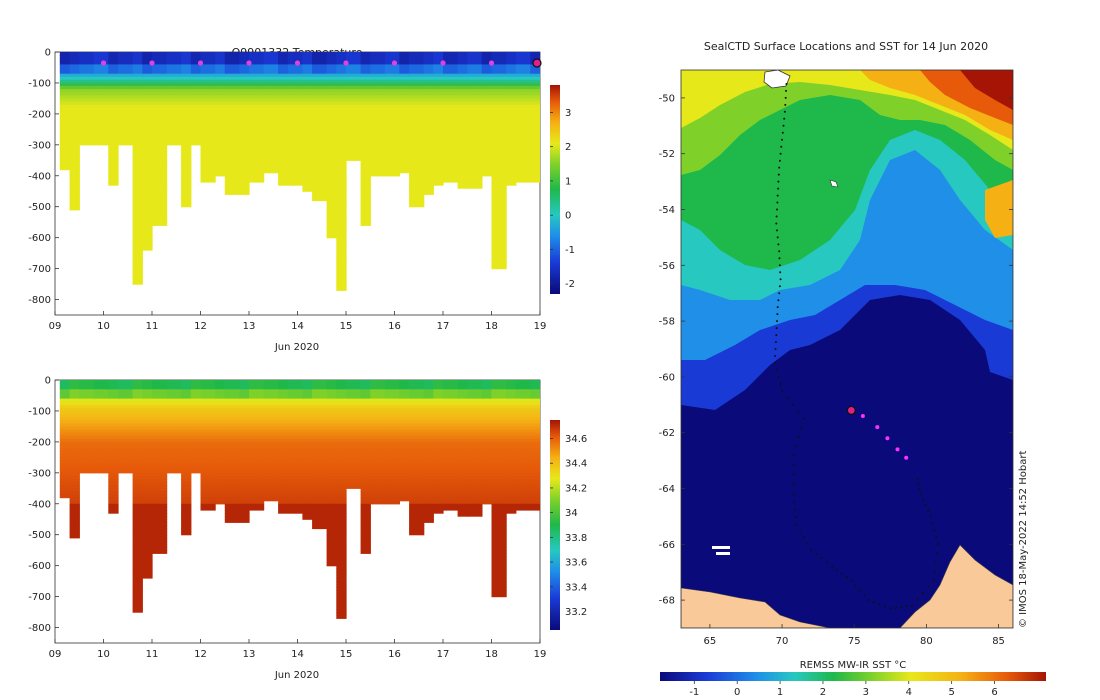  What do you see at coordinates (994, 692) in the screenshot?
I see `sst-colorbar-tick-label: 6` at bounding box center [994, 692].